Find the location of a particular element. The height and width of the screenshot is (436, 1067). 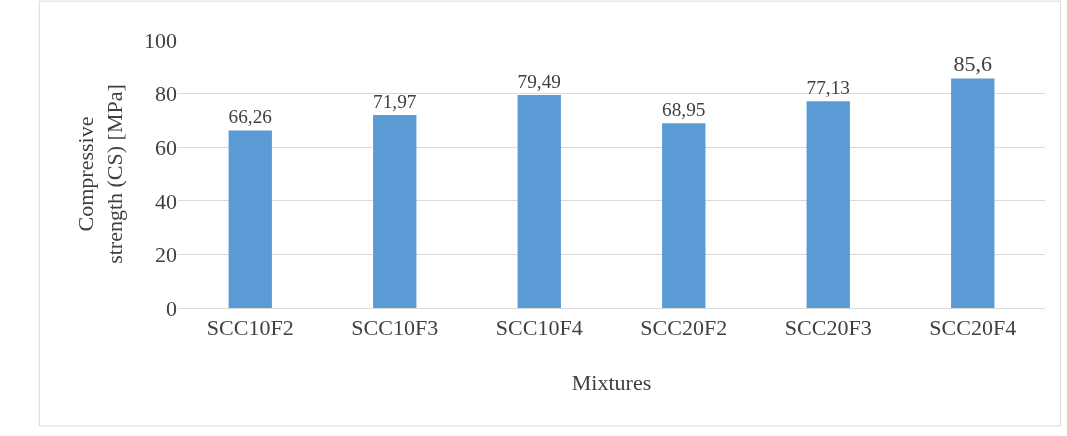

y-tick-label: 20 is located at coordinates (166, 255).